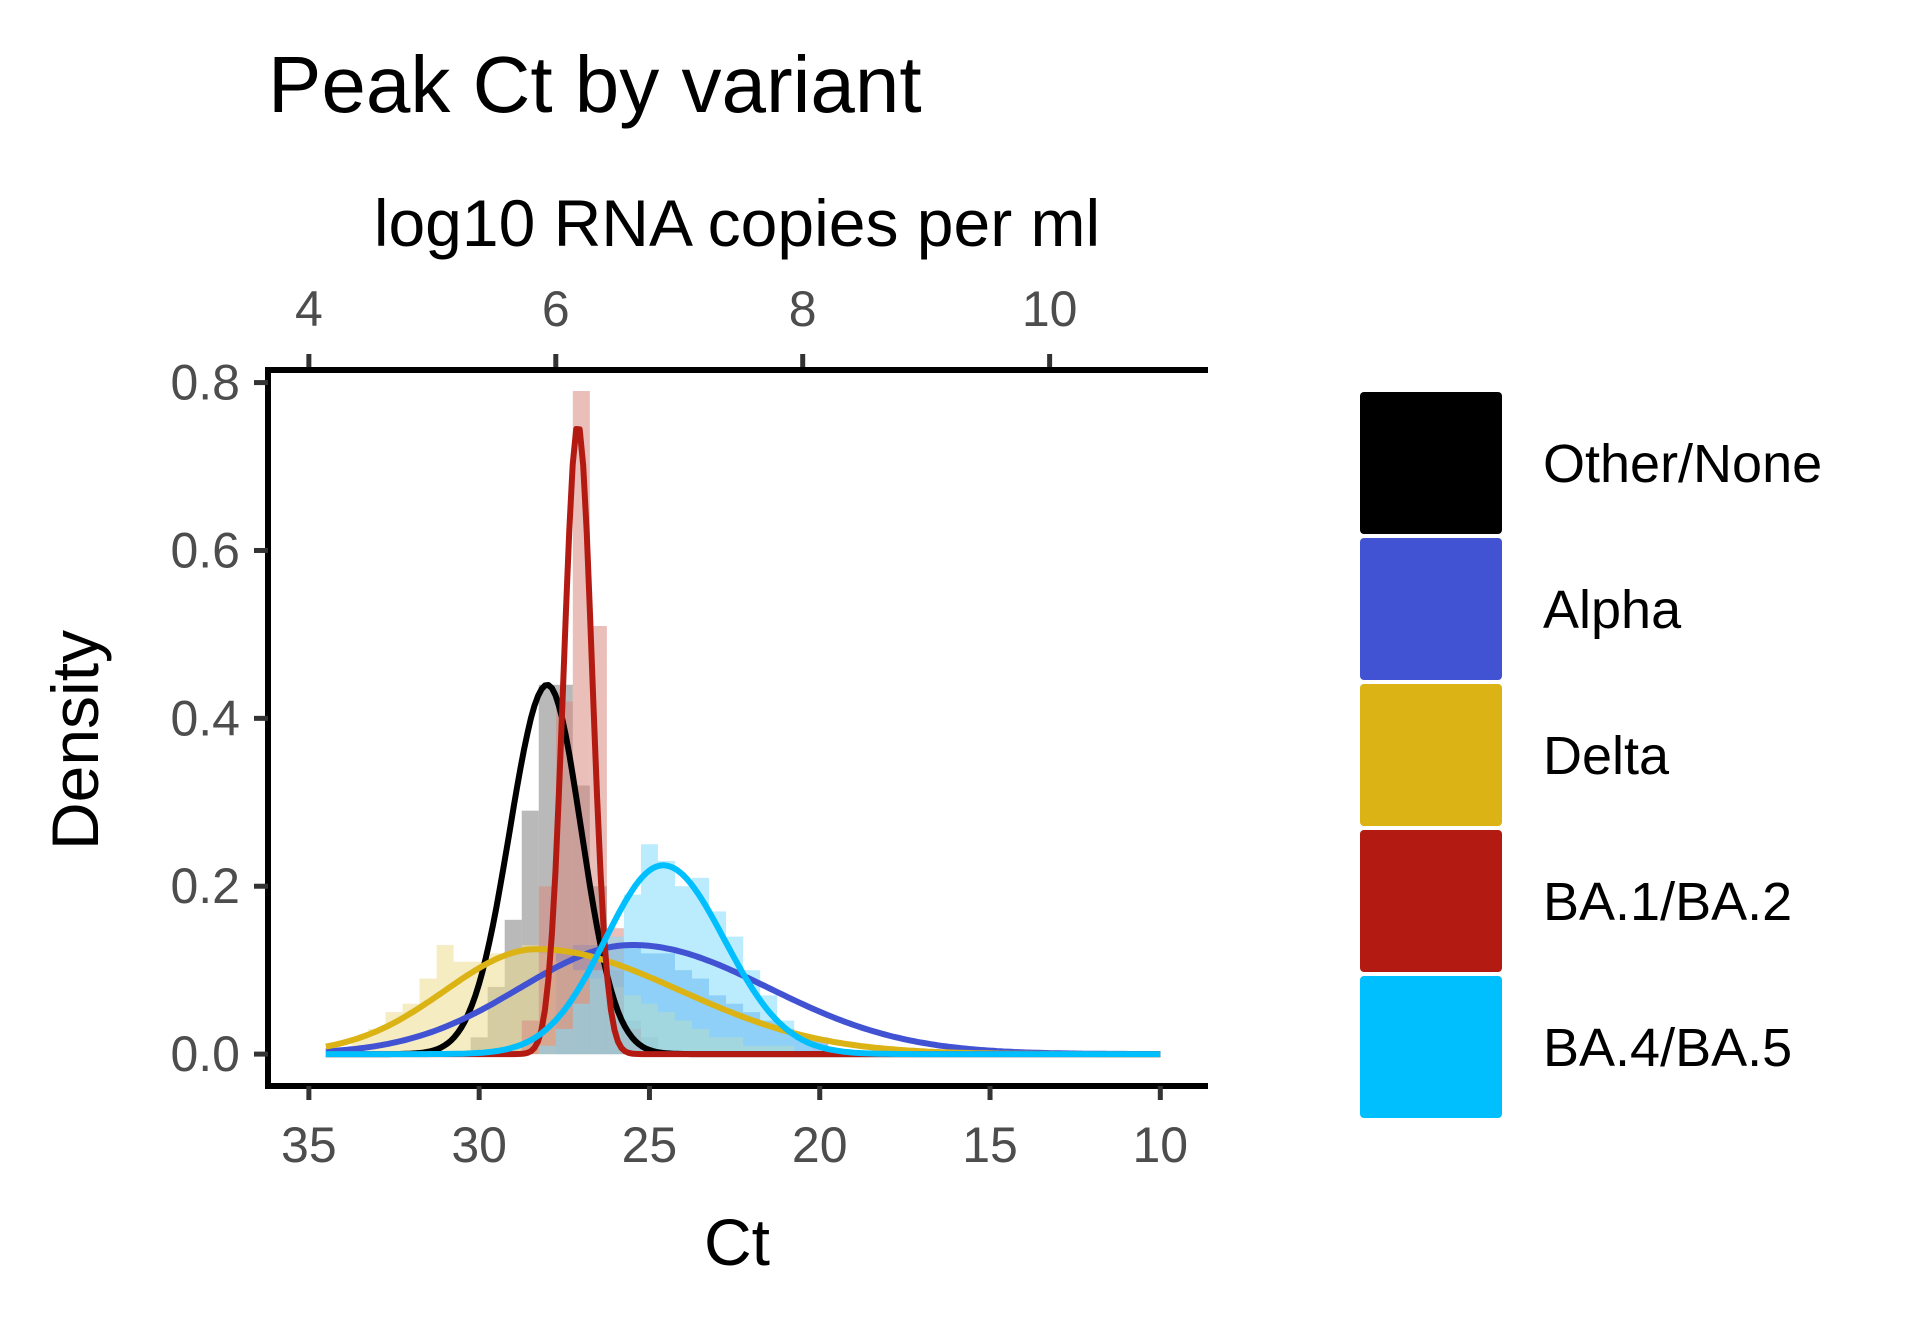 The image size is (1920, 1320). Describe the element at coordinates (1667, 902) in the screenshot. I see `legend-label-ba-1-ba-2: BA.1/BA.2` at that location.